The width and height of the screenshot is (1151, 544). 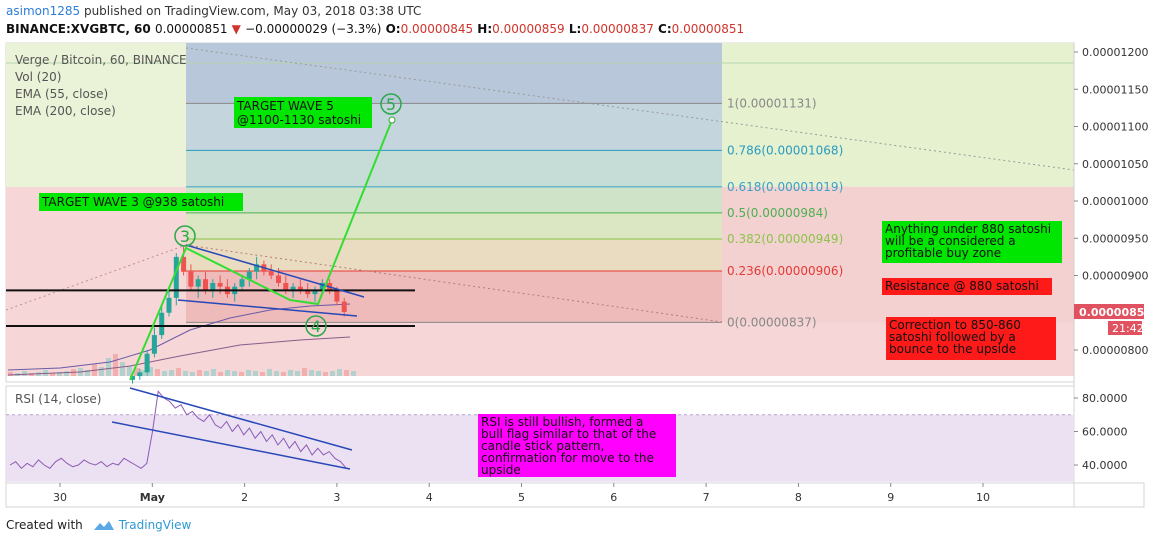 What do you see at coordinates (38, 77) in the screenshot?
I see `legend-vol: Vol (20)` at bounding box center [38, 77].